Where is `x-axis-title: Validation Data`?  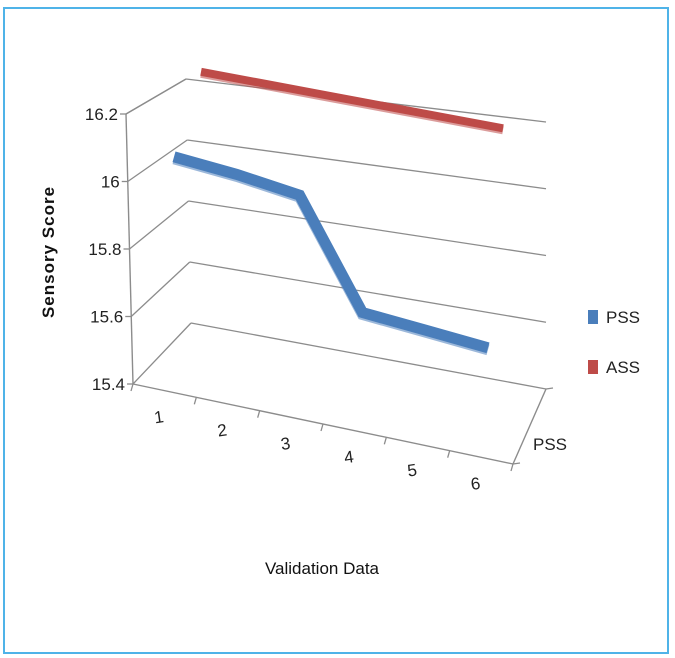
x-axis-title: Validation Data is located at coordinates (322, 568).